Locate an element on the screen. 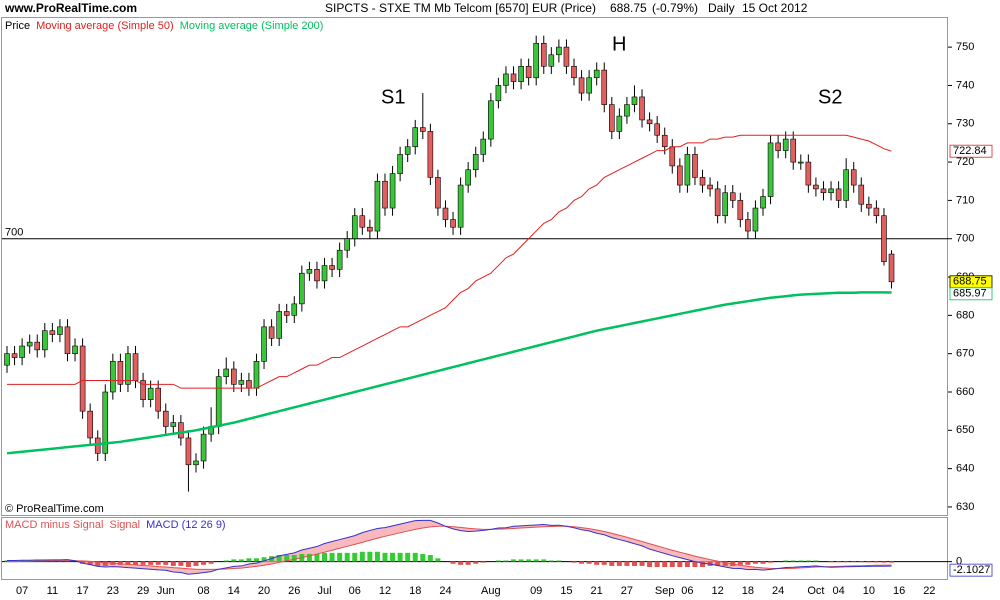 This screenshot has height=600, width=1000. x-tick-label: 06 is located at coordinates (687, 591).